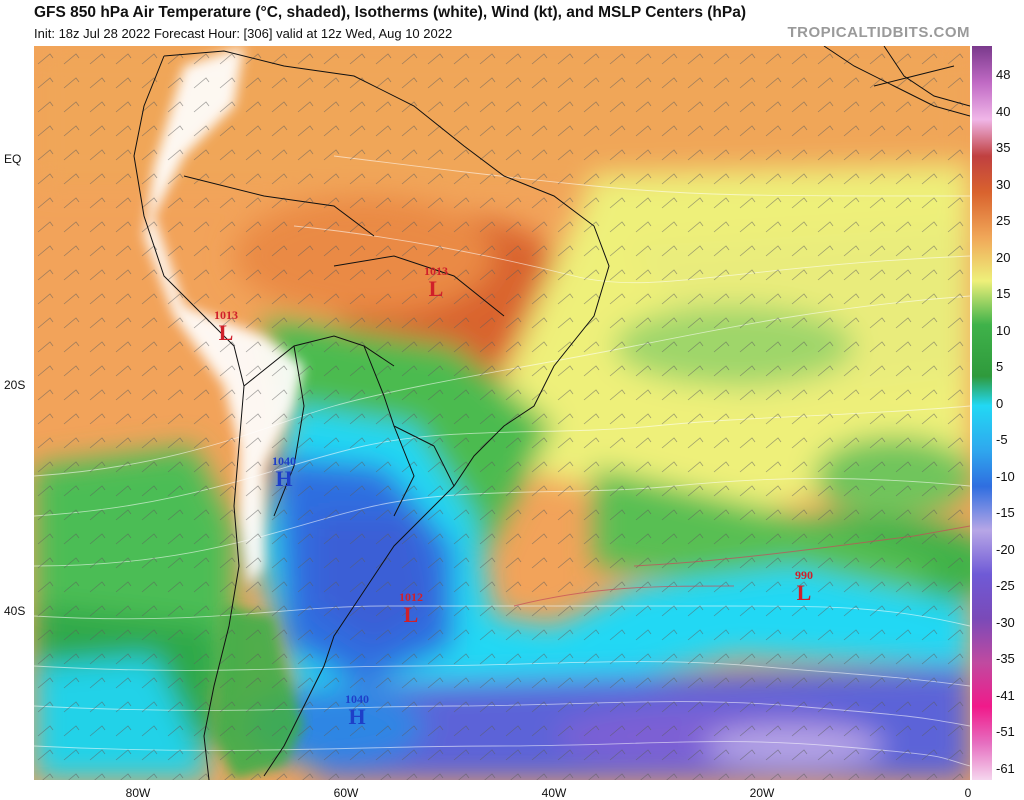  What do you see at coordinates (1003, 257) in the screenshot?
I see `colorbar-label: 20` at bounding box center [1003, 257].